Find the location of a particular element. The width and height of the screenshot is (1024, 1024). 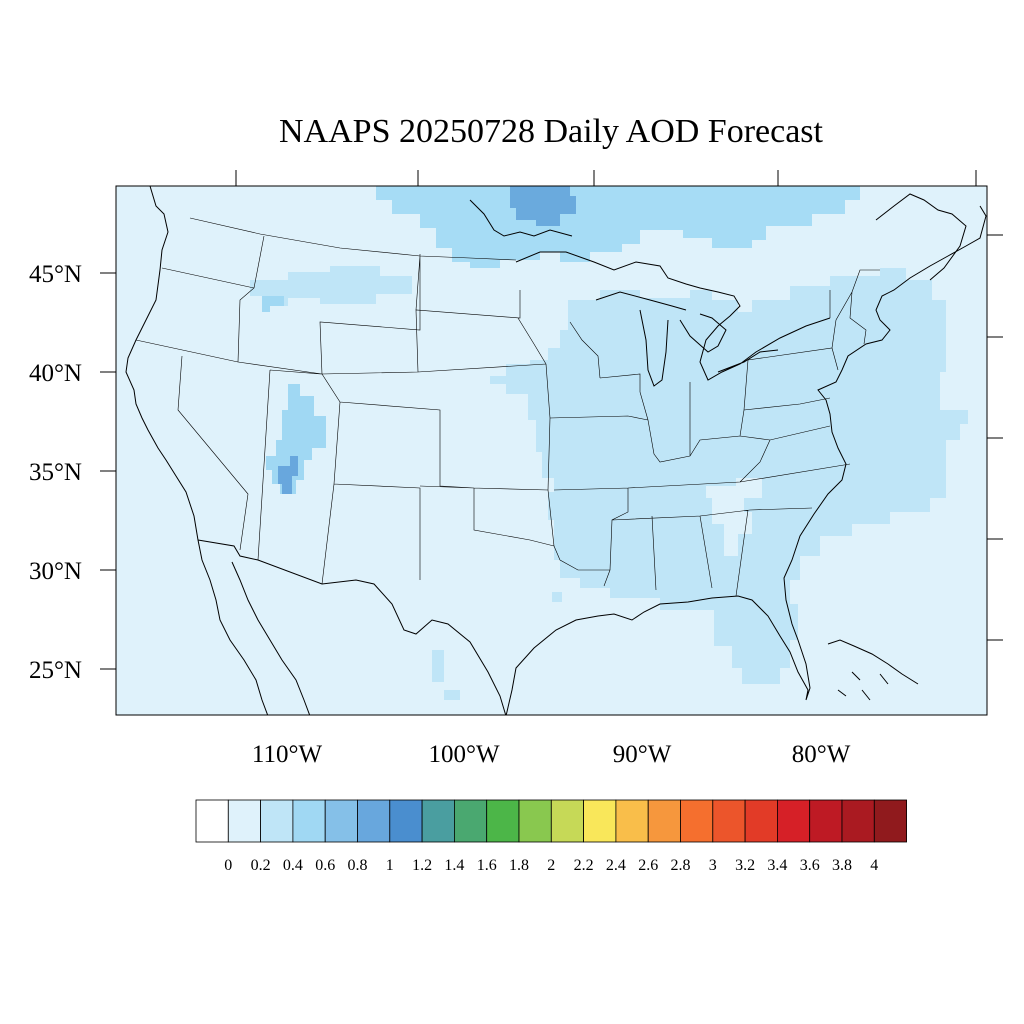

plume-utah-arizona-core is located at coordinates (288, 475).